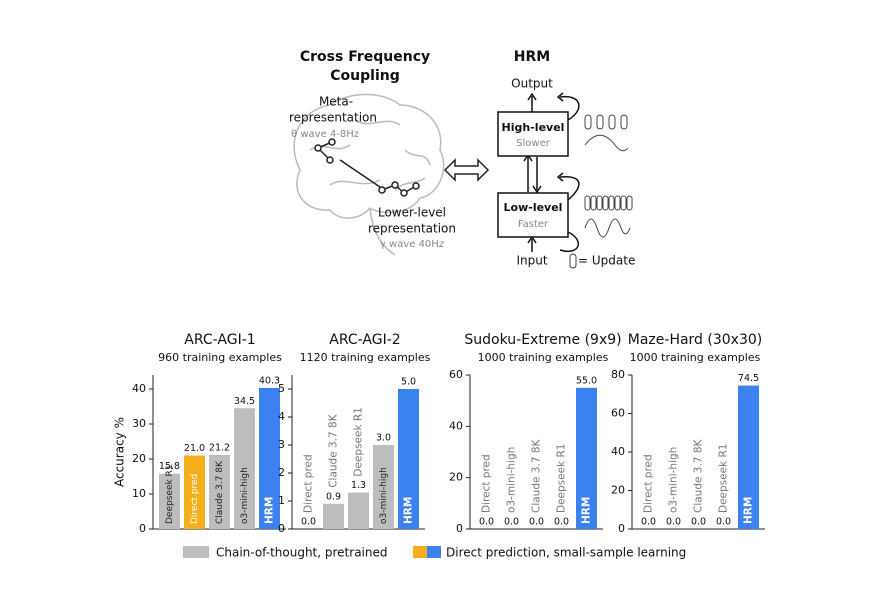 This screenshot has width=896, height=611. I want to click on low-box, so click(533, 215).